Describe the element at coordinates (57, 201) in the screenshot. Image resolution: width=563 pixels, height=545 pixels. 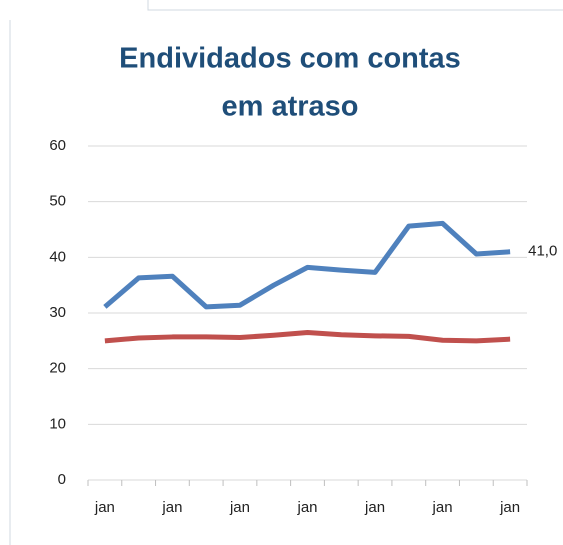
I see `y-tick-label: 50` at that location.